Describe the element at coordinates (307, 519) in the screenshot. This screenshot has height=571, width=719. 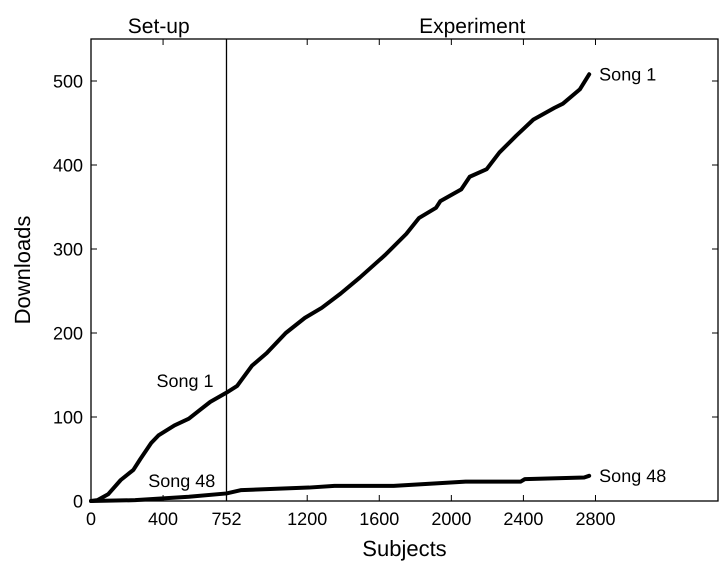
I see `x-tick-label: 1200` at that location.